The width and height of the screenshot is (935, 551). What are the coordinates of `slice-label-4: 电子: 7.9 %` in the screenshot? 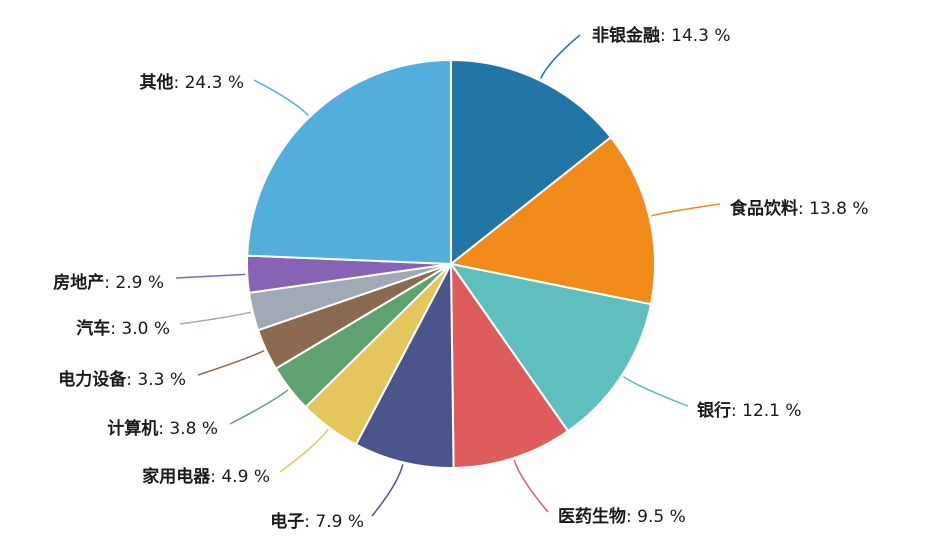 It's located at (317, 521).